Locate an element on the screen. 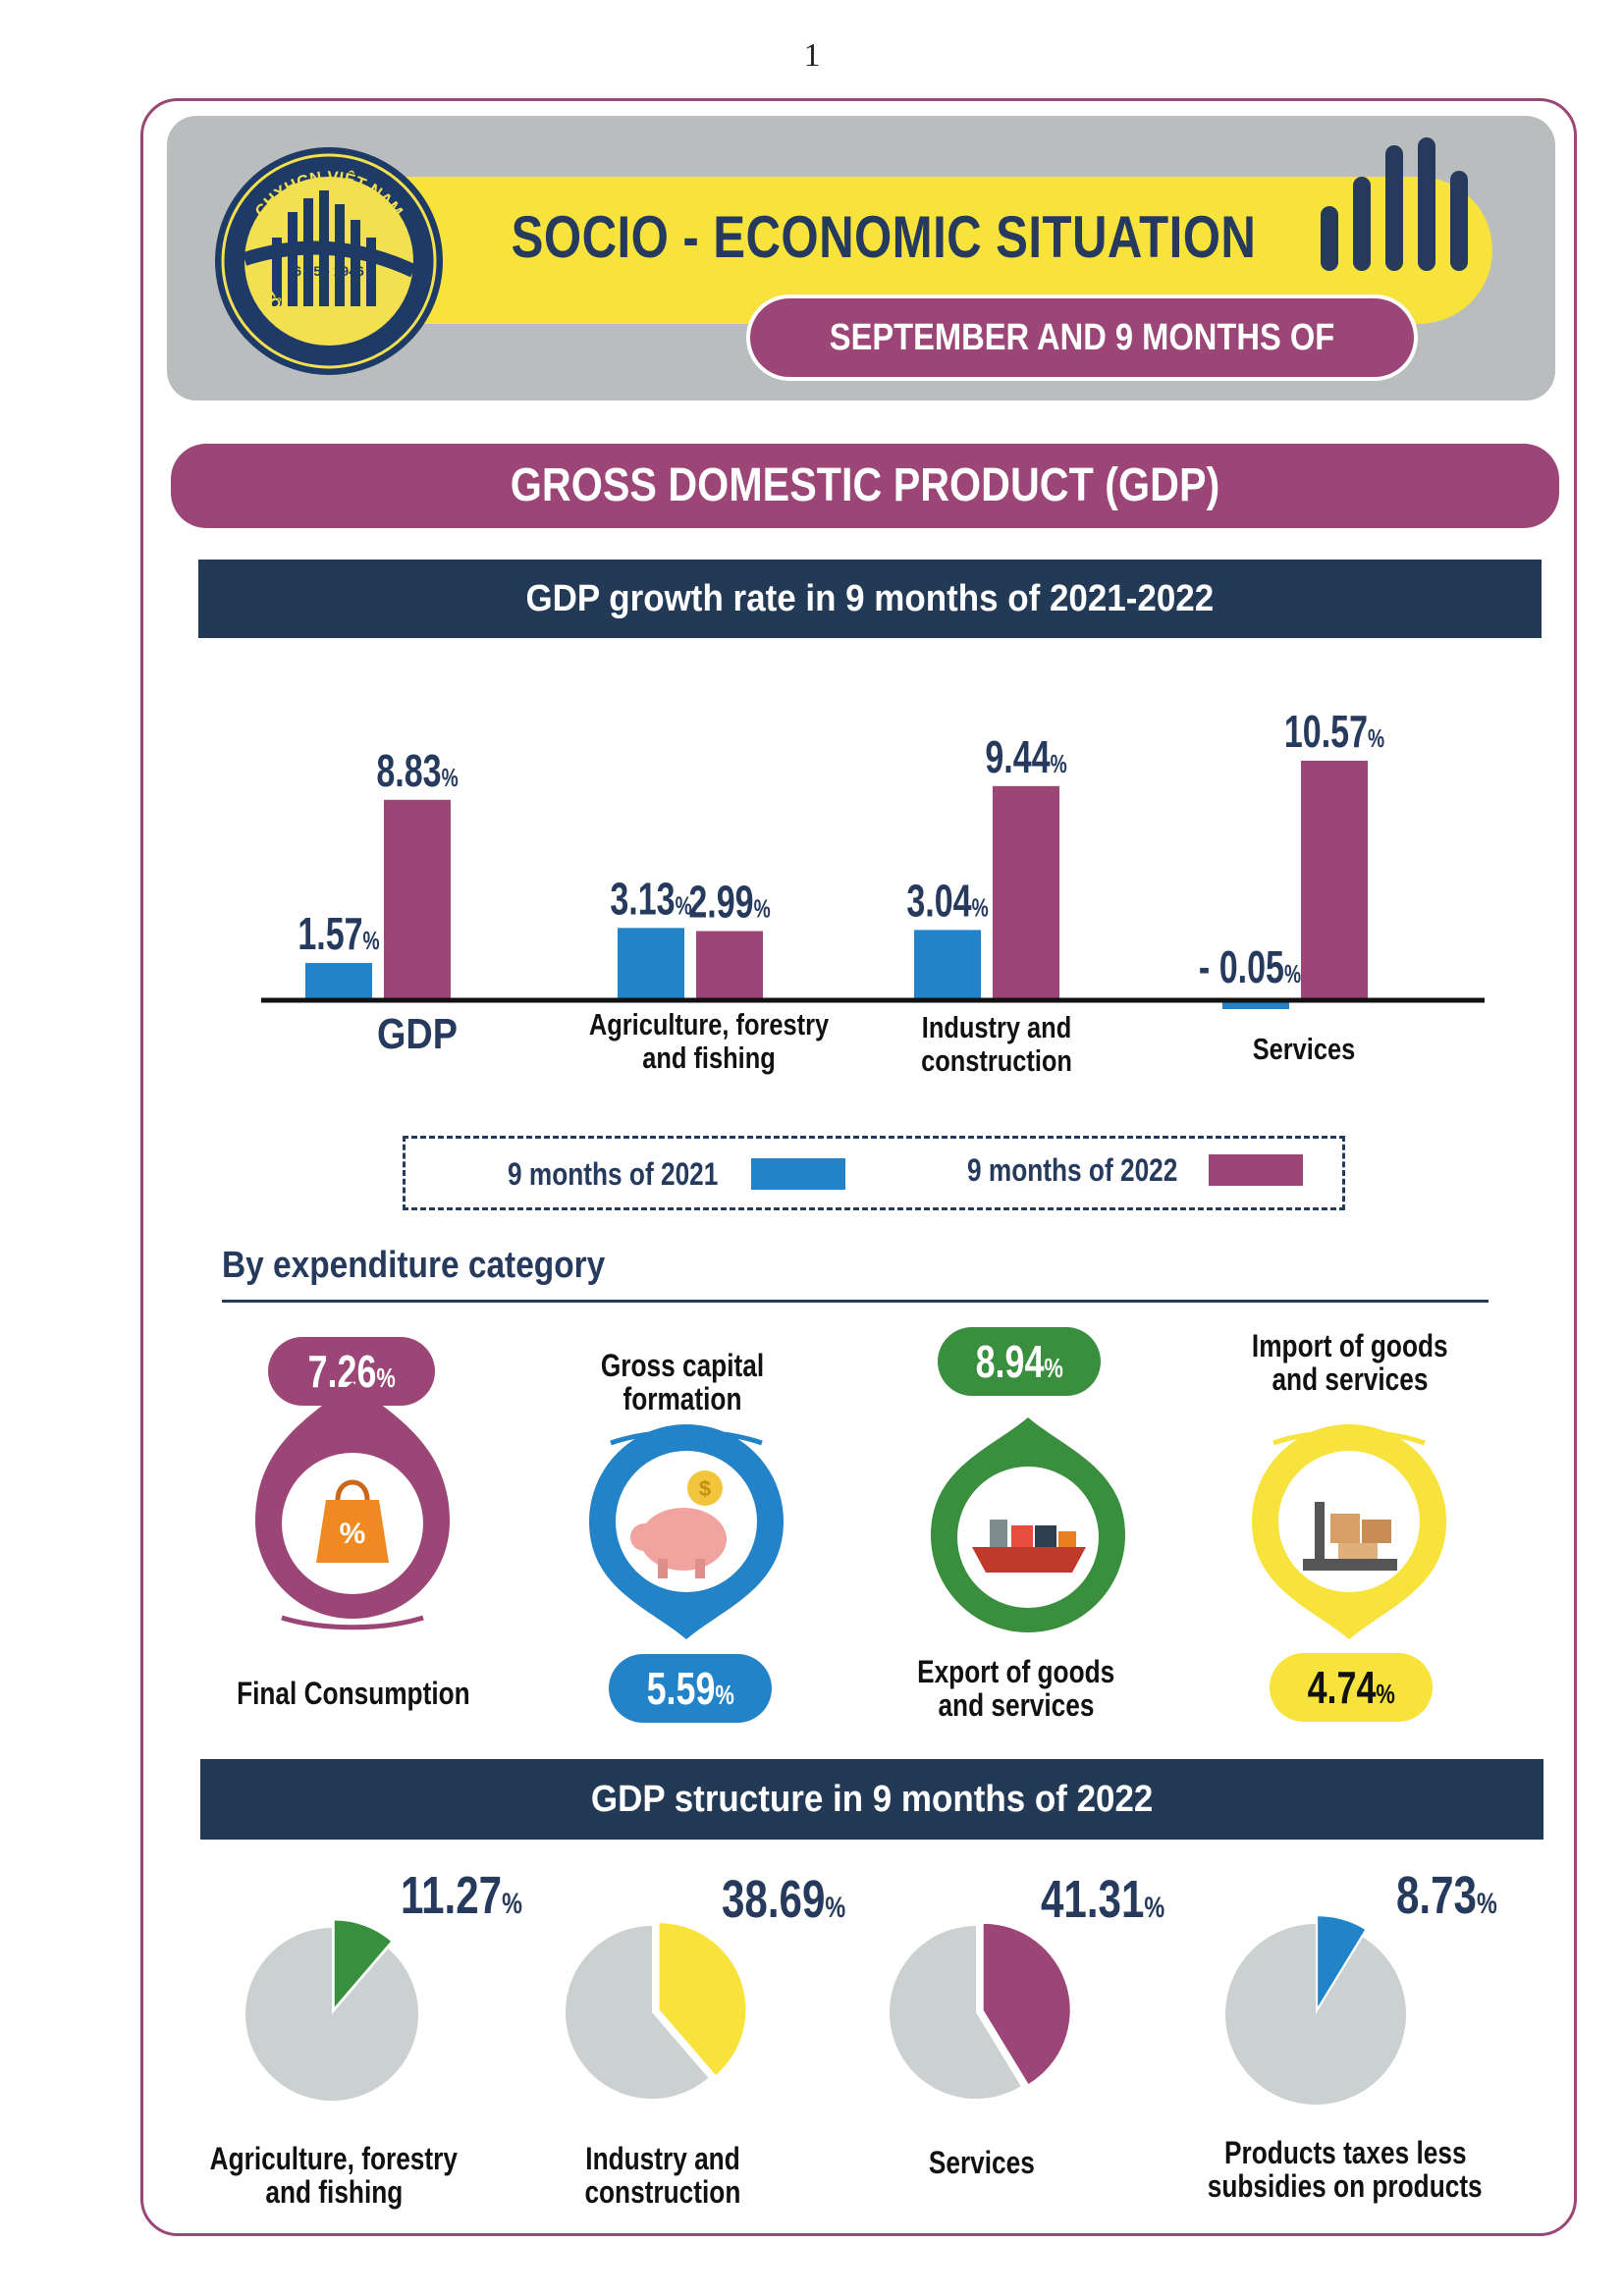 This screenshot has width=1624, height=2296. structure-title: GDP structure in 9 months of 2022 is located at coordinates (871, 1800).